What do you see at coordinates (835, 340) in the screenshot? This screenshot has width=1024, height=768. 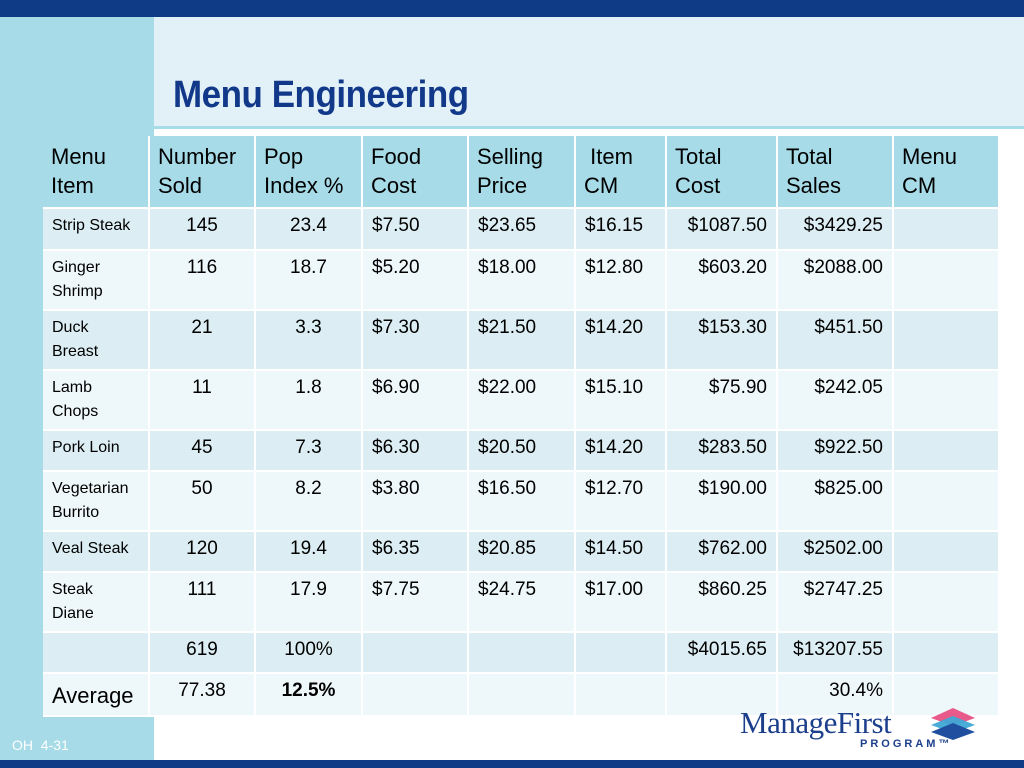 I see `cell-total-sales: $451.50` at bounding box center [835, 340].